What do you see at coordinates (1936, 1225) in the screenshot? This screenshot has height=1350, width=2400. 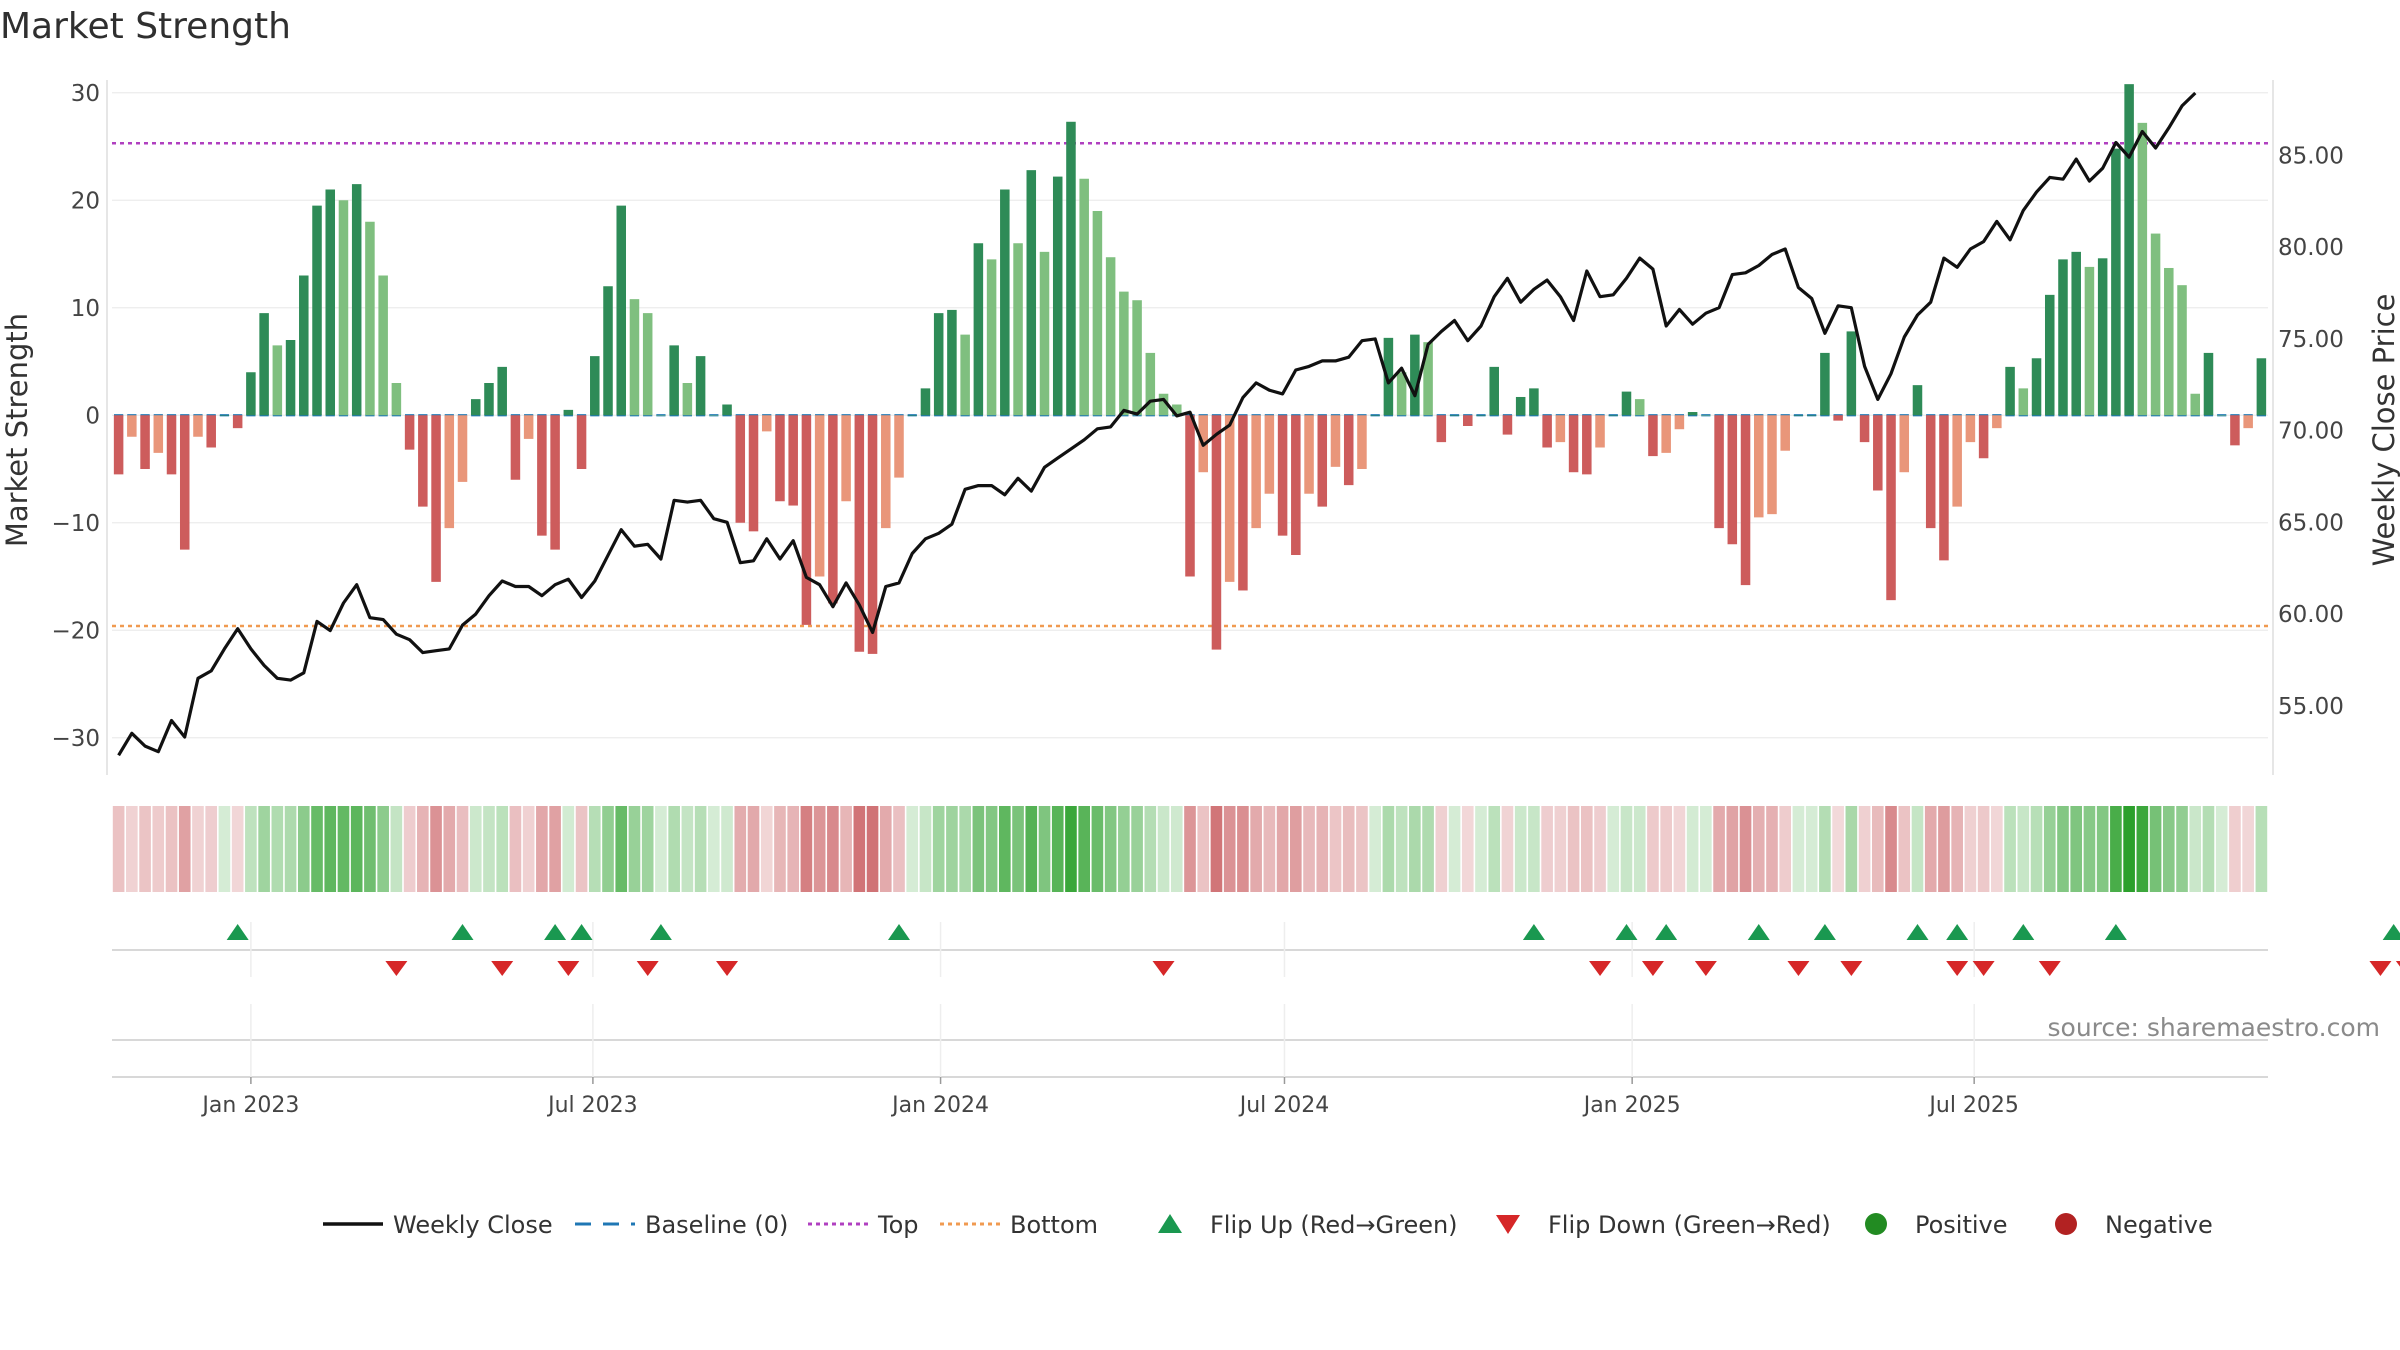 I see `legend-item: Positive` at bounding box center [1936, 1225].